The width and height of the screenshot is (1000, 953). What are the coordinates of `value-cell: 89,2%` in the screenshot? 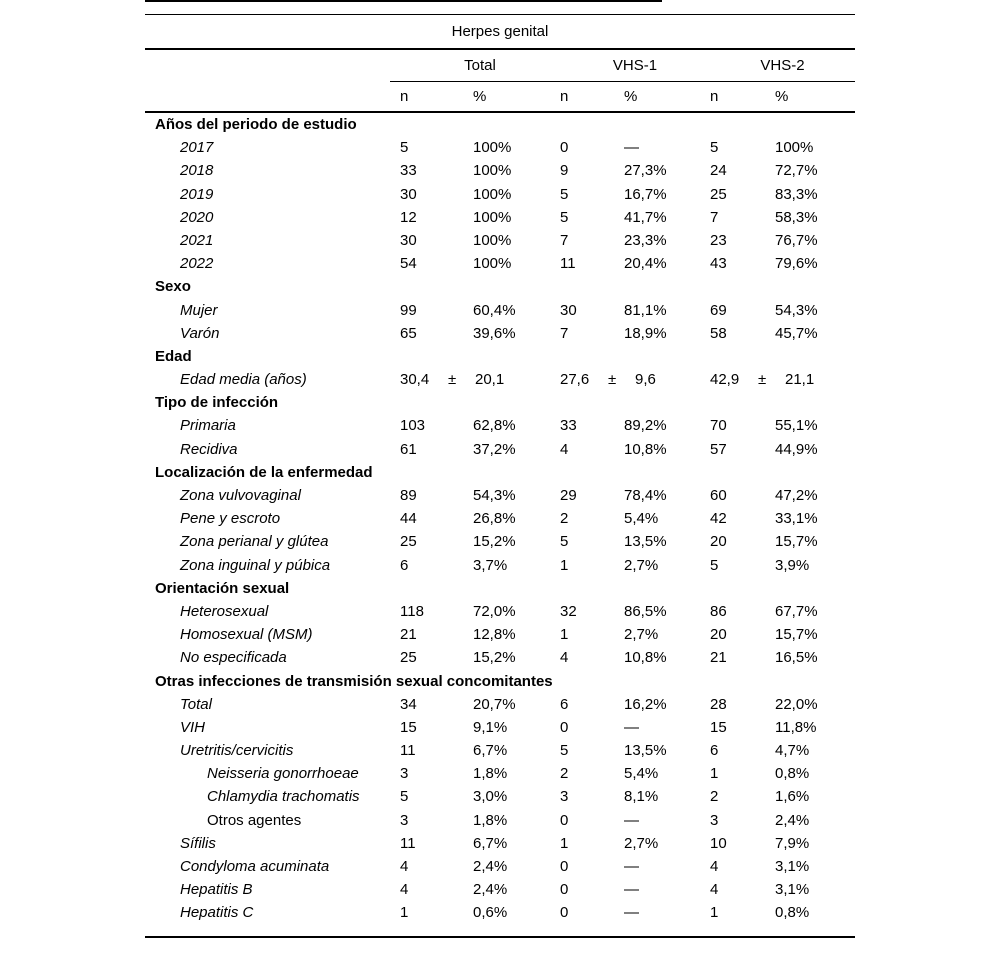 It's located at (645, 426).